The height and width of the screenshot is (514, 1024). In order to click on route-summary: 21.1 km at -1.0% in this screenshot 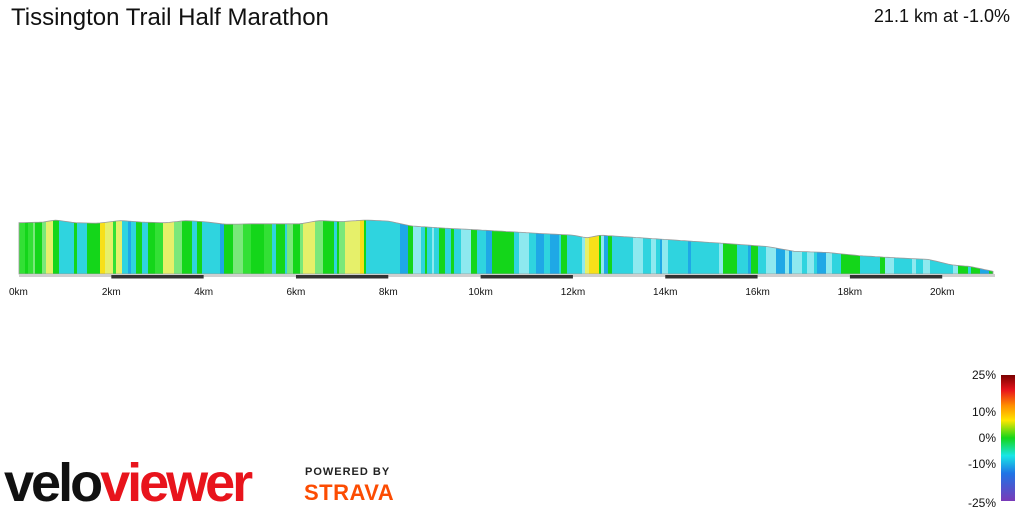, I will do `click(941, 16)`.